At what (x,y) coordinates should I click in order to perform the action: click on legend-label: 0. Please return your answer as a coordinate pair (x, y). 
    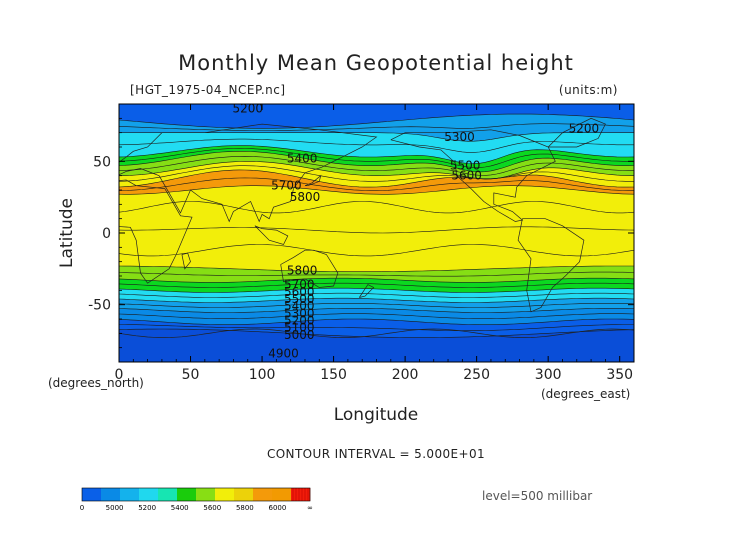
    Looking at the image, I should click on (82, 508).